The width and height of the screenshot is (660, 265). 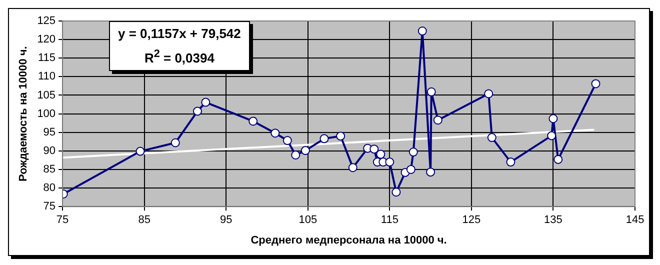 I want to click on y-tick-label: 85, so click(x=49, y=170).